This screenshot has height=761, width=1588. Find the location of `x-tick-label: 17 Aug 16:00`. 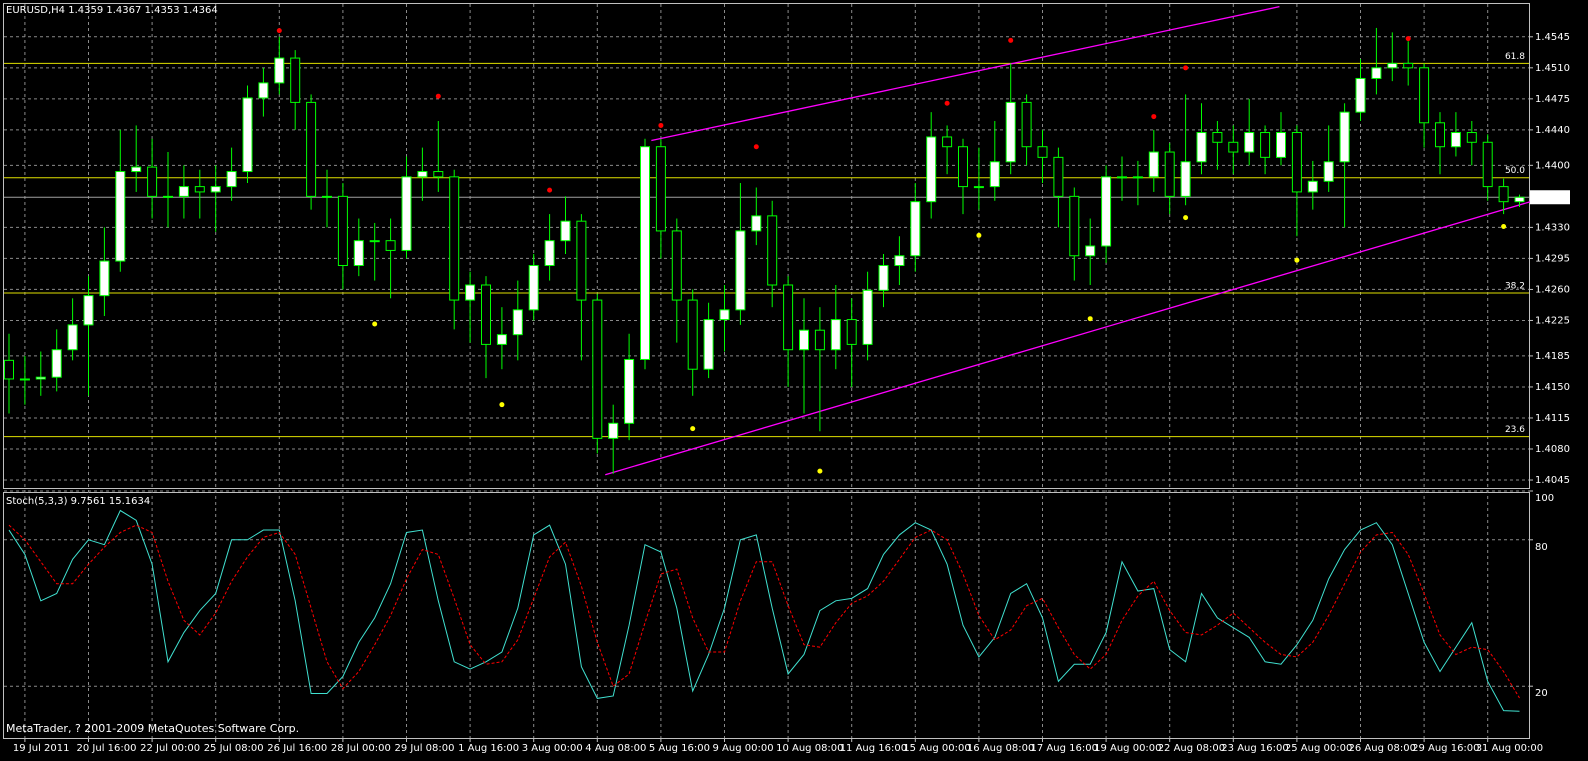

x-tick-label: 17 Aug 16:00 is located at coordinates (1064, 748).